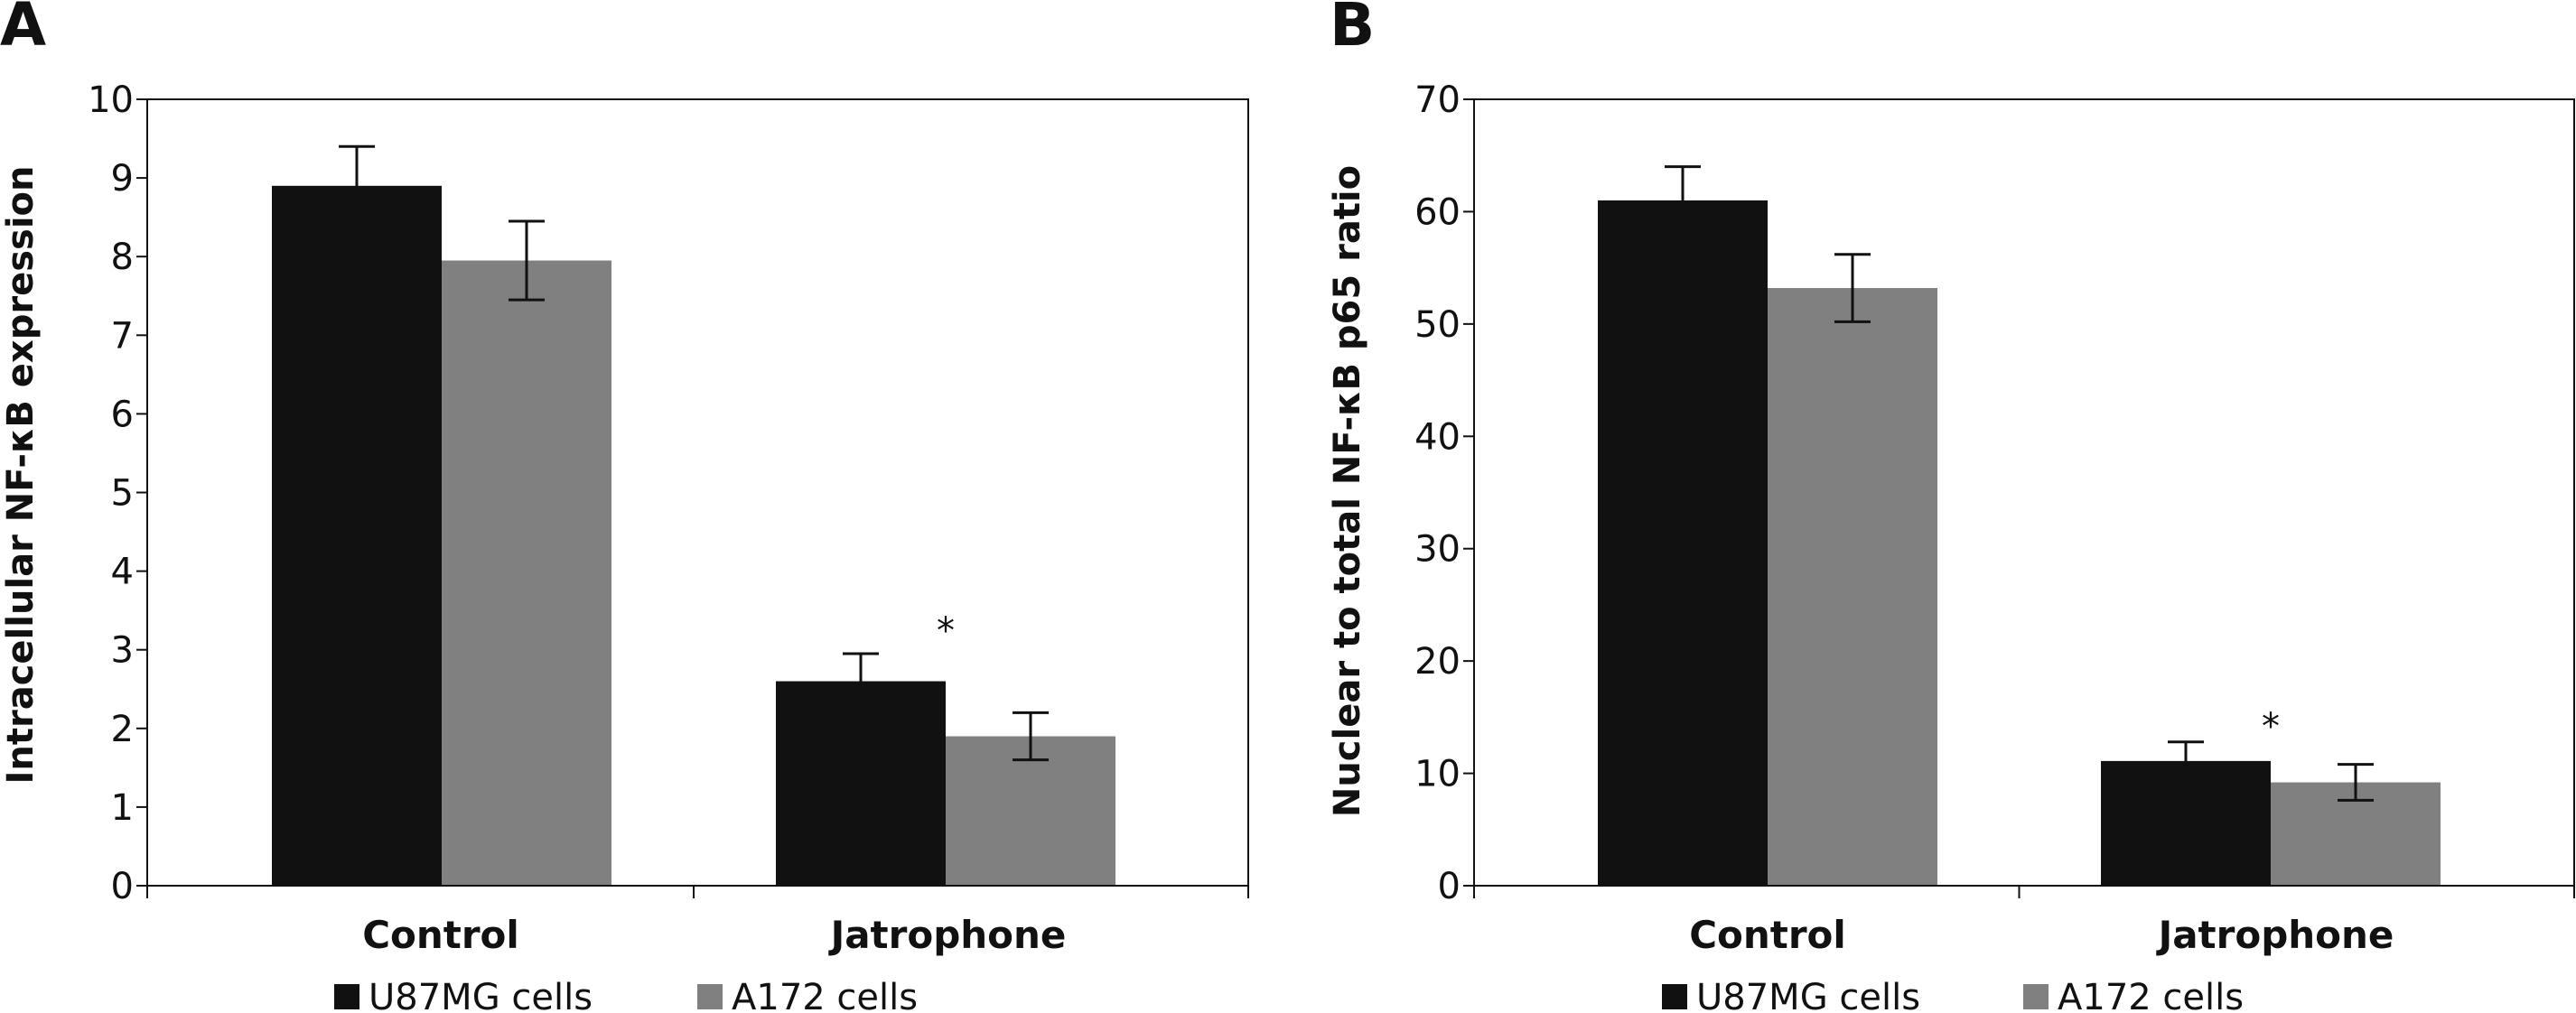 This screenshot has height=1013, width=2576. I want to click on y-tick-label-a: 7, so click(122, 336).